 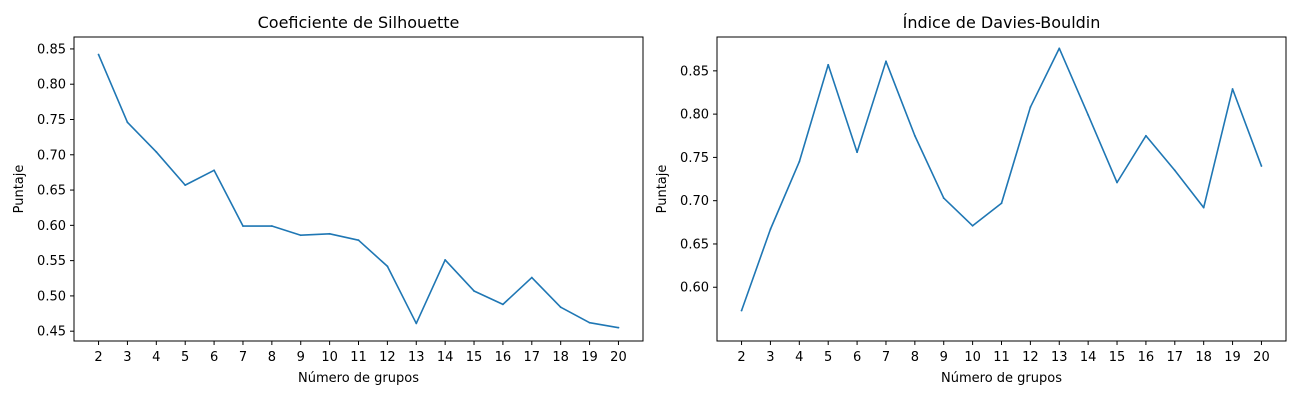 I want to click on y-tick-label: 0.55, so click(x=51, y=261).